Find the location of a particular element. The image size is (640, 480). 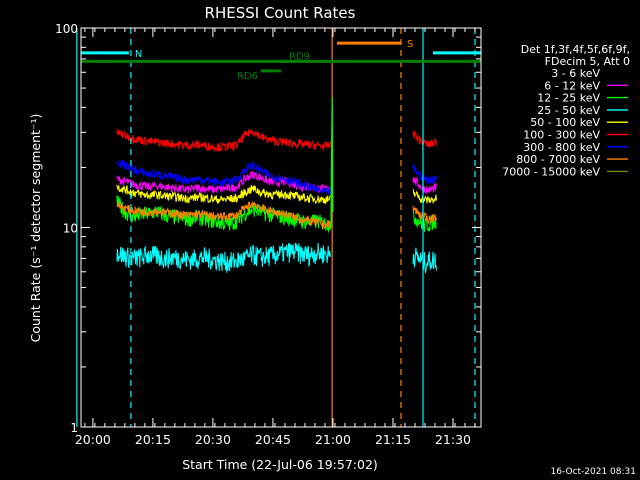

flag-label-s: S is located at coordinates (410, 44).